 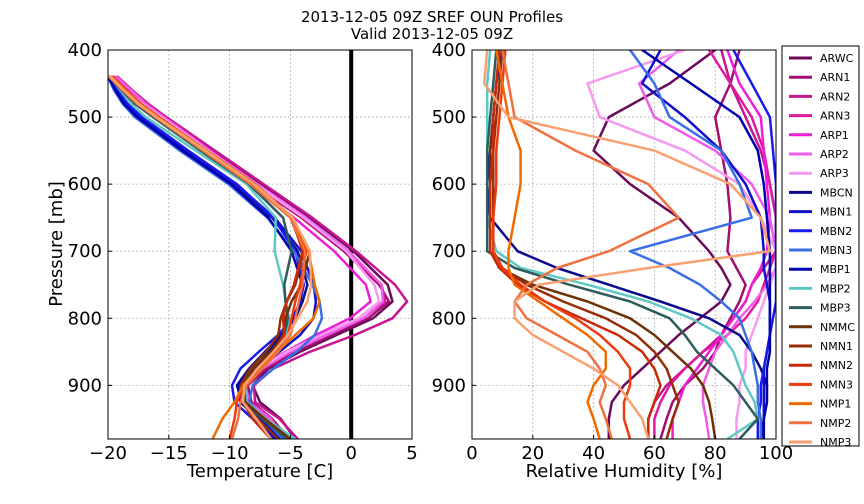 I want to click on legend-label: MBP1, so click(x=835, y=269).